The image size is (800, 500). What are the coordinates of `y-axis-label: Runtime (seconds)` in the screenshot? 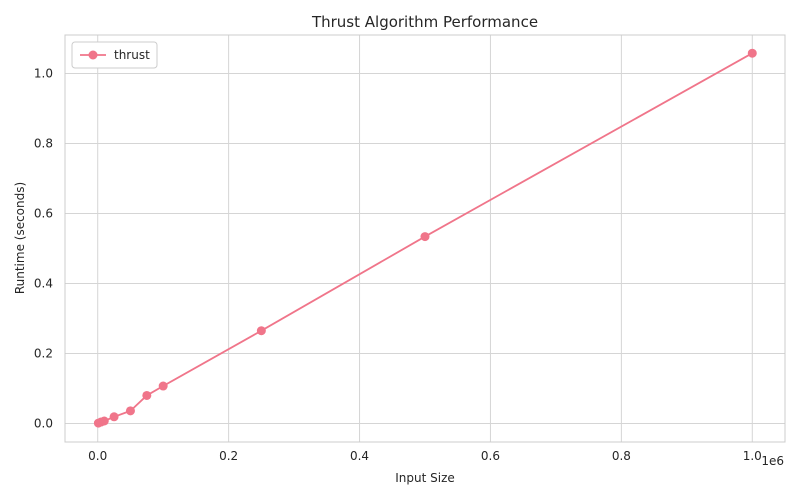 It's located at (20, 238).